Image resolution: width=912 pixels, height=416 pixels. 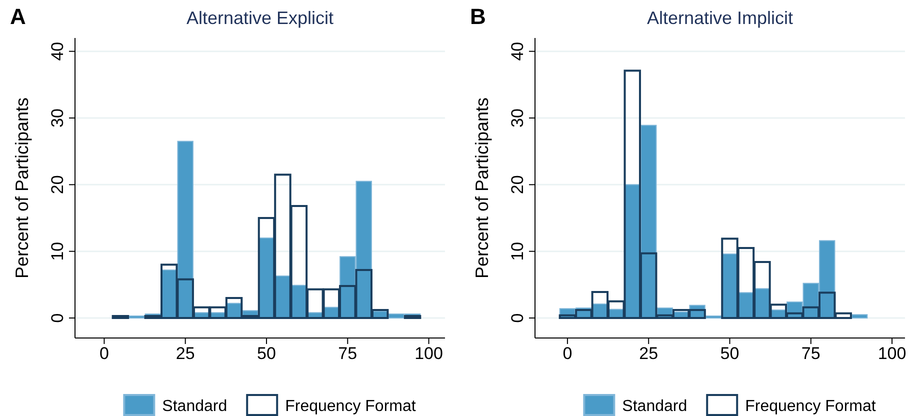 I want to click on chart-title: Alternative Explicit, so click(x=260, y=18).